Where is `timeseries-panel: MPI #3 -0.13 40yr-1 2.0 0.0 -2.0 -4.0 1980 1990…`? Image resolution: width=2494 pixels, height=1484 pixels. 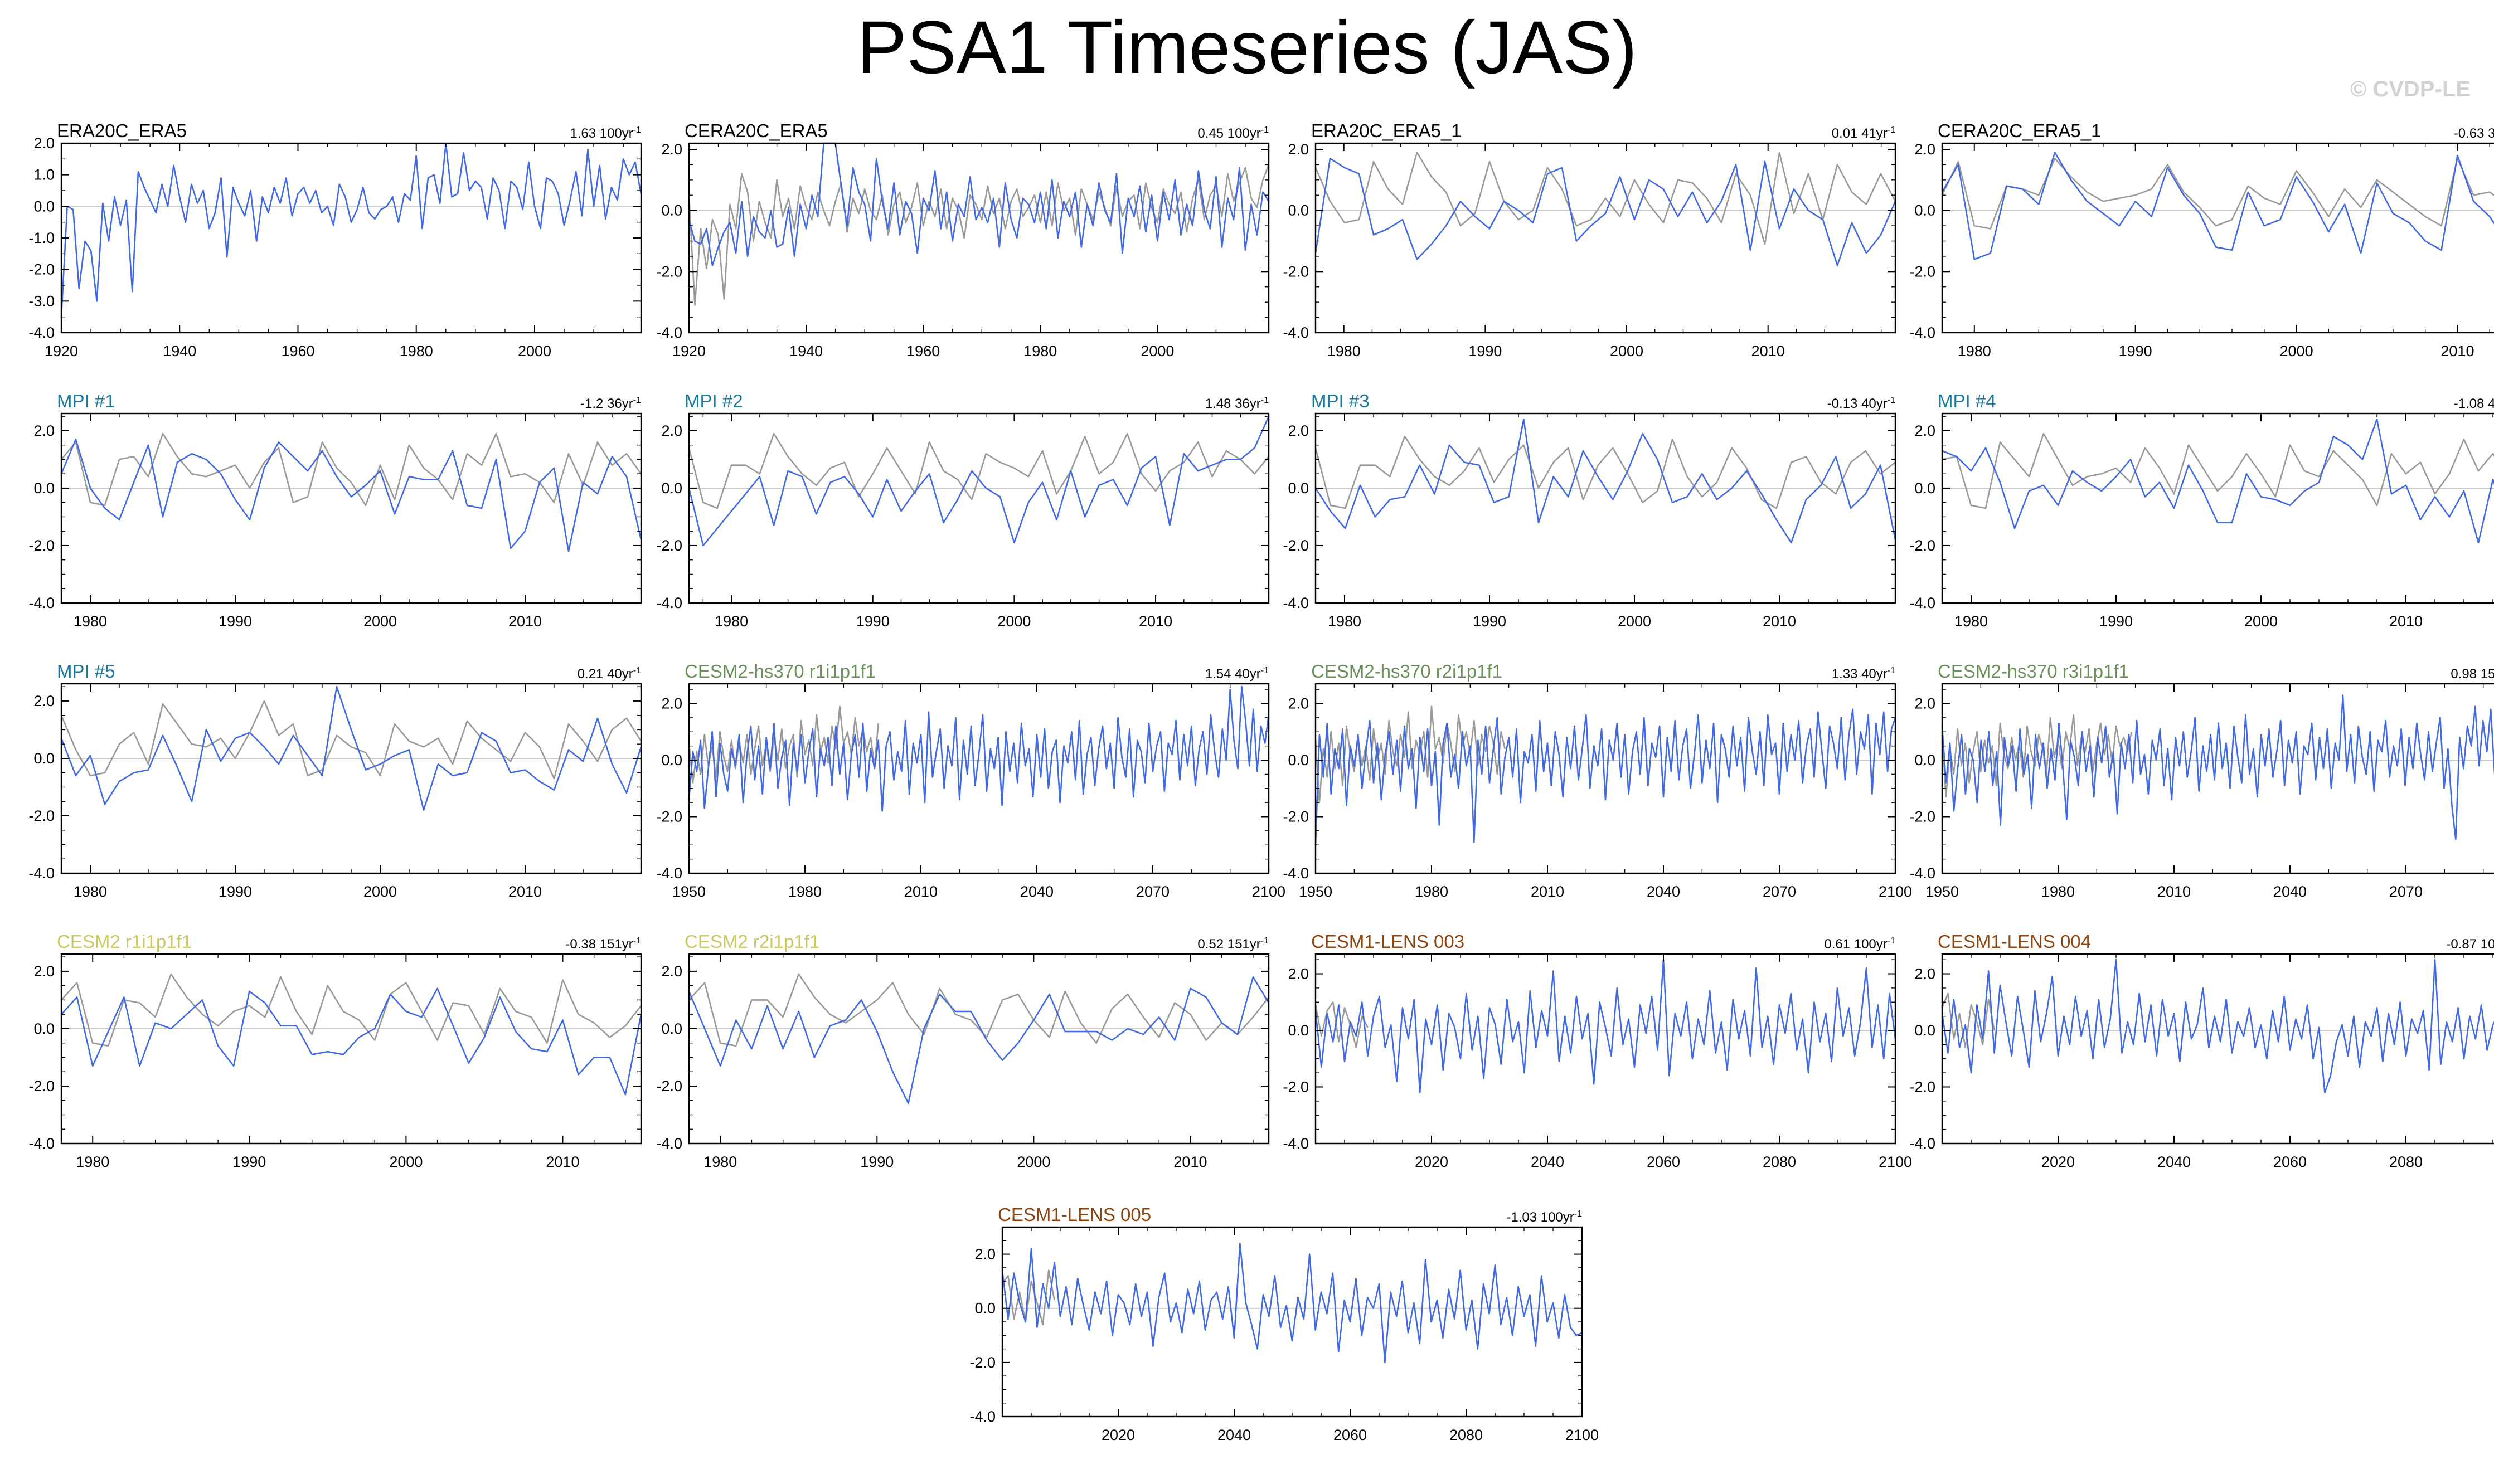 timeseries-panel: MPI #3 -0.13 40yr-1 2.0 0.0 -2.0 -4.0 1980 1990… is located at coordinates (1600, 521).